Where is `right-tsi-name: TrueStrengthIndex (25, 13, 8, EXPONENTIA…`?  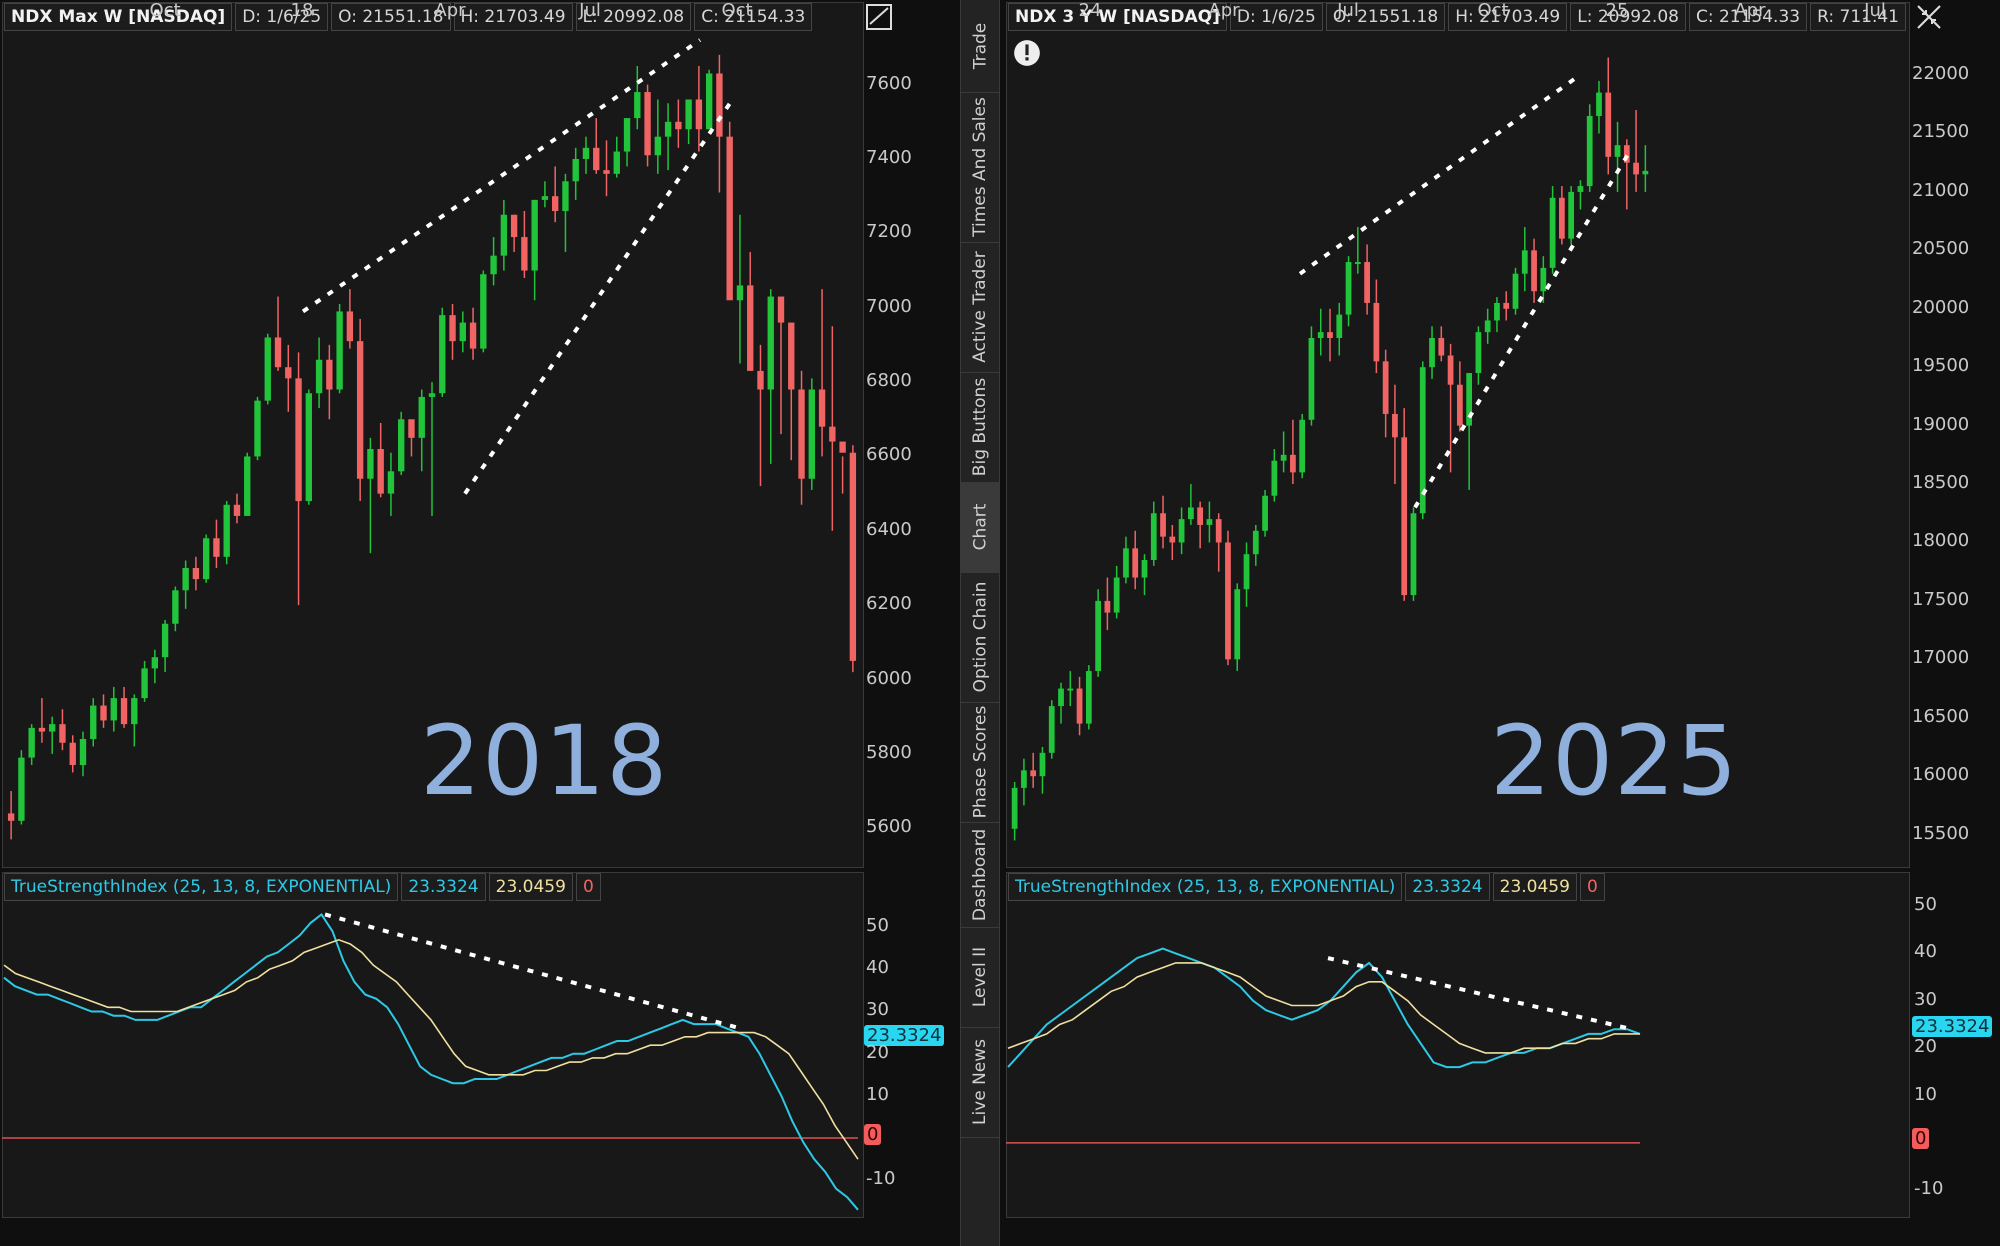
right-tsi-name: TrueStrengthIndex (25, 13, 8, EXPONENTIA… is located at coordinates (1205, 887).